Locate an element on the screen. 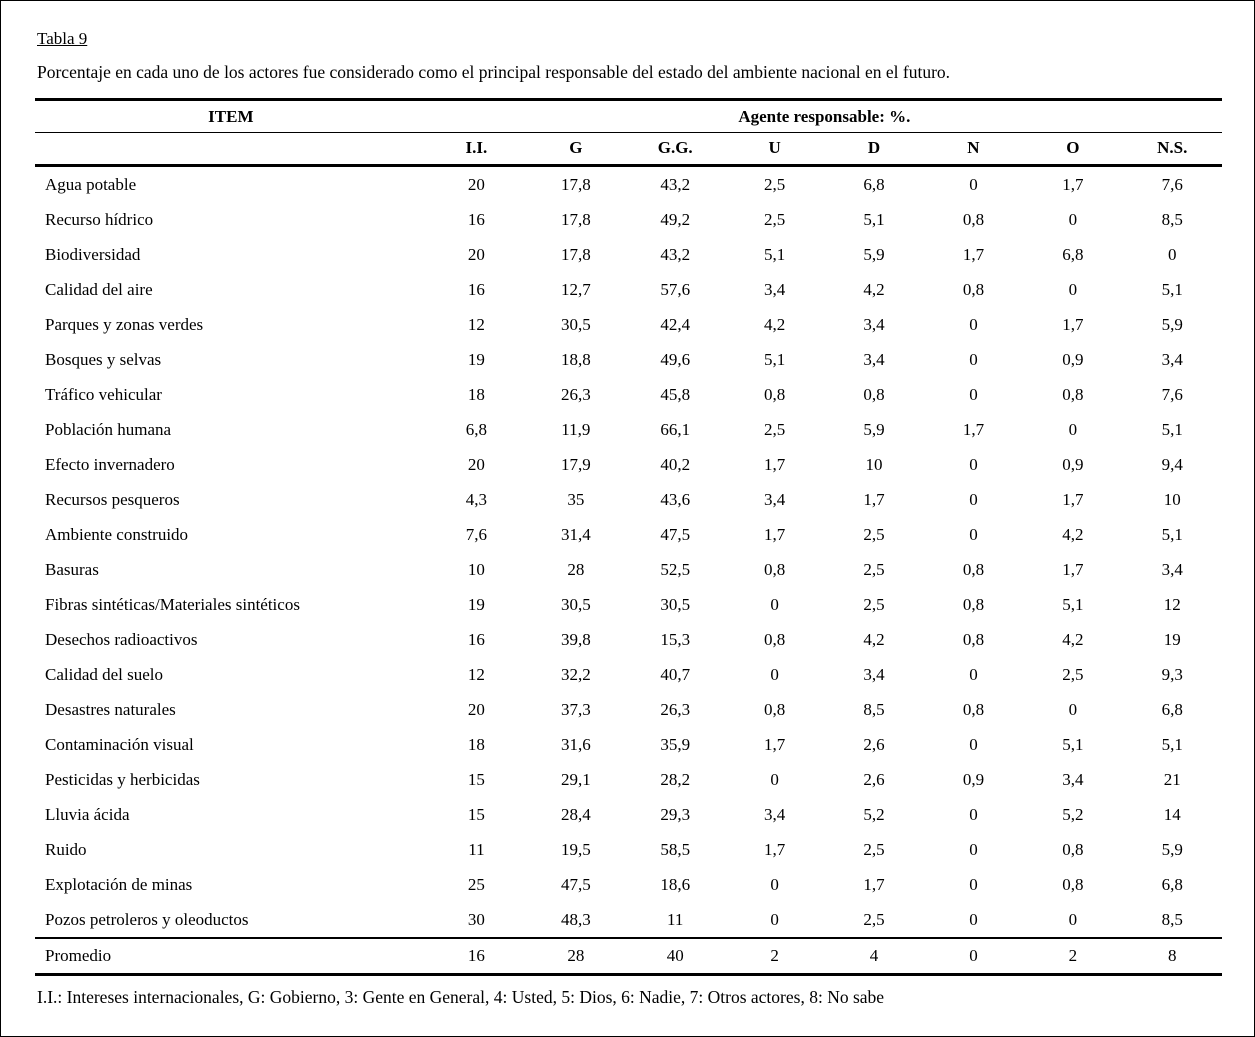 This screenshot has height=1037, width=1255. item-cell: Calidad del suelo is located at coordinates (104, 674).